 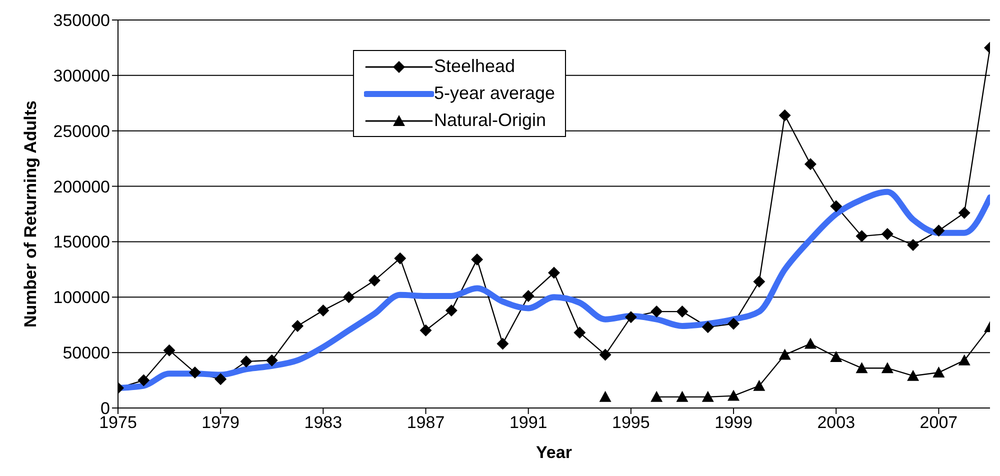 I want to click on x-tick-label: 1983, so click(x=323, y=422).